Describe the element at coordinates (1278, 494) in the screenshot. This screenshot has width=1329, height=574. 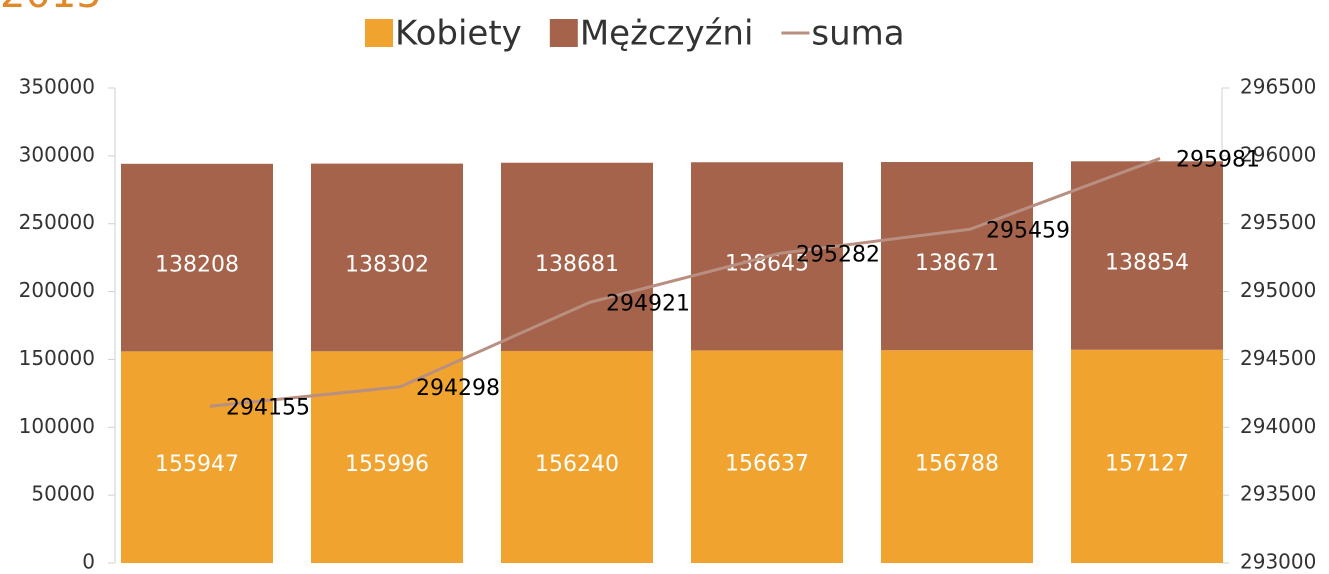
I see `y2-tick-label: 293500` at that location.